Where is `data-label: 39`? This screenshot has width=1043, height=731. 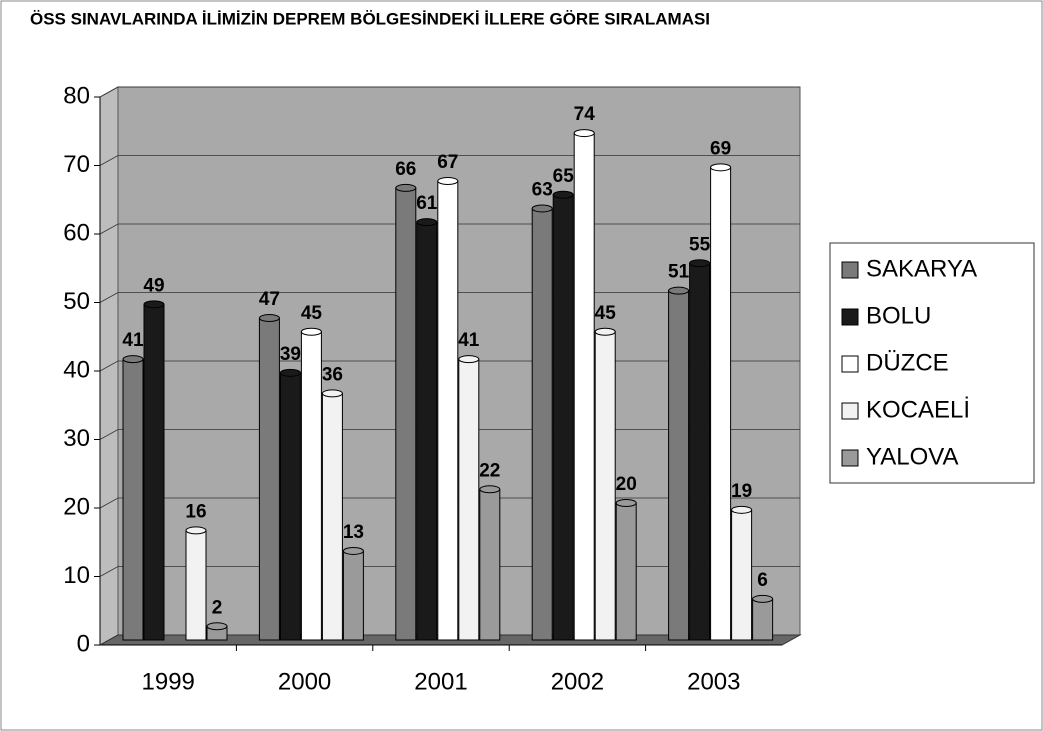
data-label: 39 is located at coordinates (290, 354).